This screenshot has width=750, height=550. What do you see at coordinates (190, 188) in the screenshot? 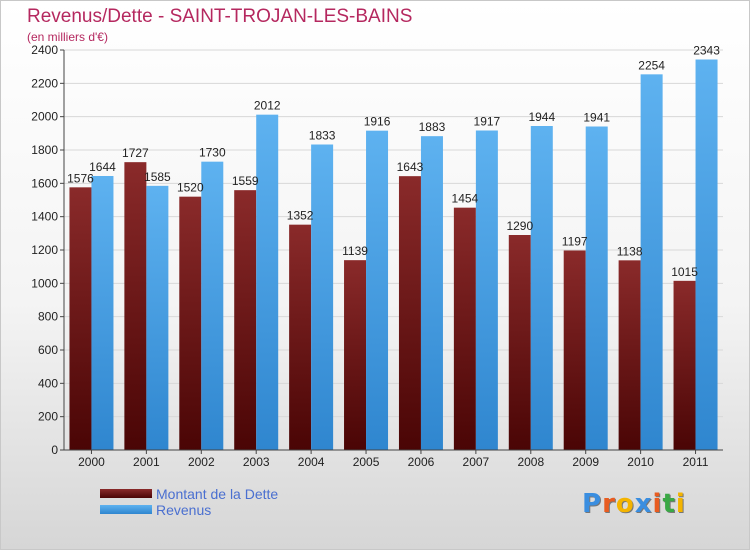
I see `data-label-dette: 1520` at bounding box center [190, 188].